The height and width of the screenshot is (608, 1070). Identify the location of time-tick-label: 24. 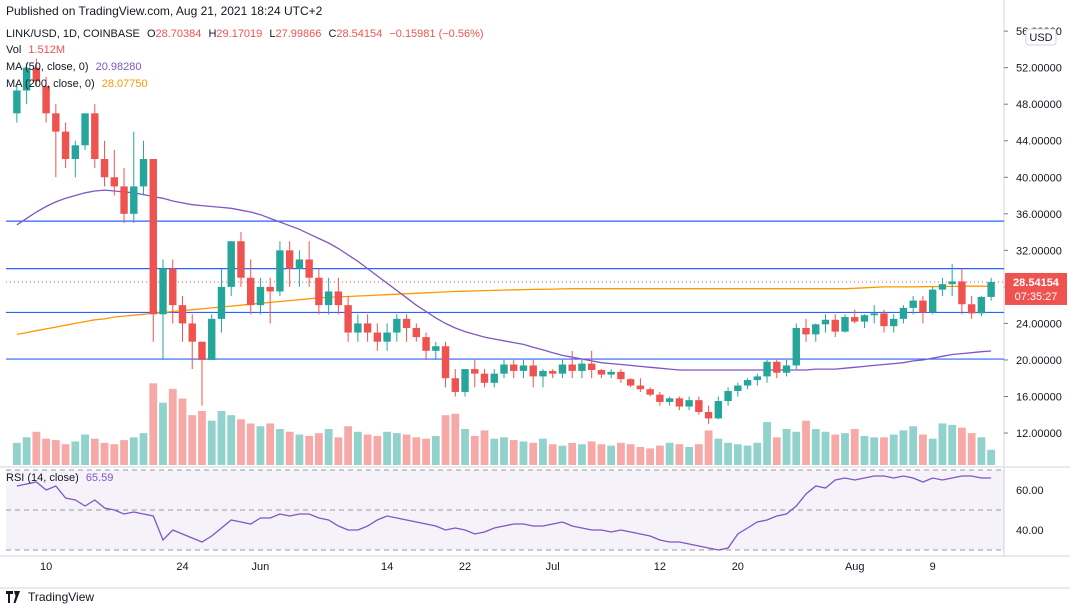
(182, 567).